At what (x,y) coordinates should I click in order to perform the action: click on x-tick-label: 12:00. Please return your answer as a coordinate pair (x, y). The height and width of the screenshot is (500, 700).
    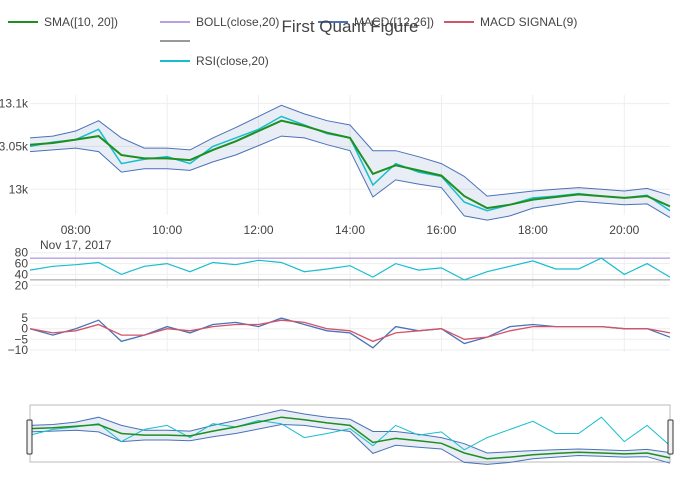
    Looking at the image, I should click on (259, 230).